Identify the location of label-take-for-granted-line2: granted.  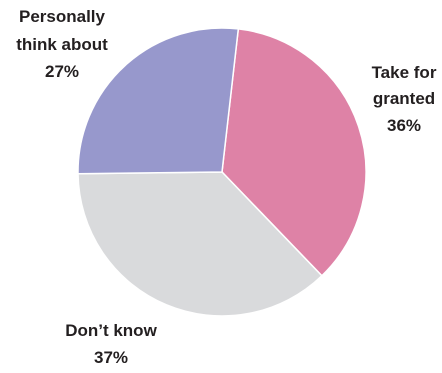
(404, 98).